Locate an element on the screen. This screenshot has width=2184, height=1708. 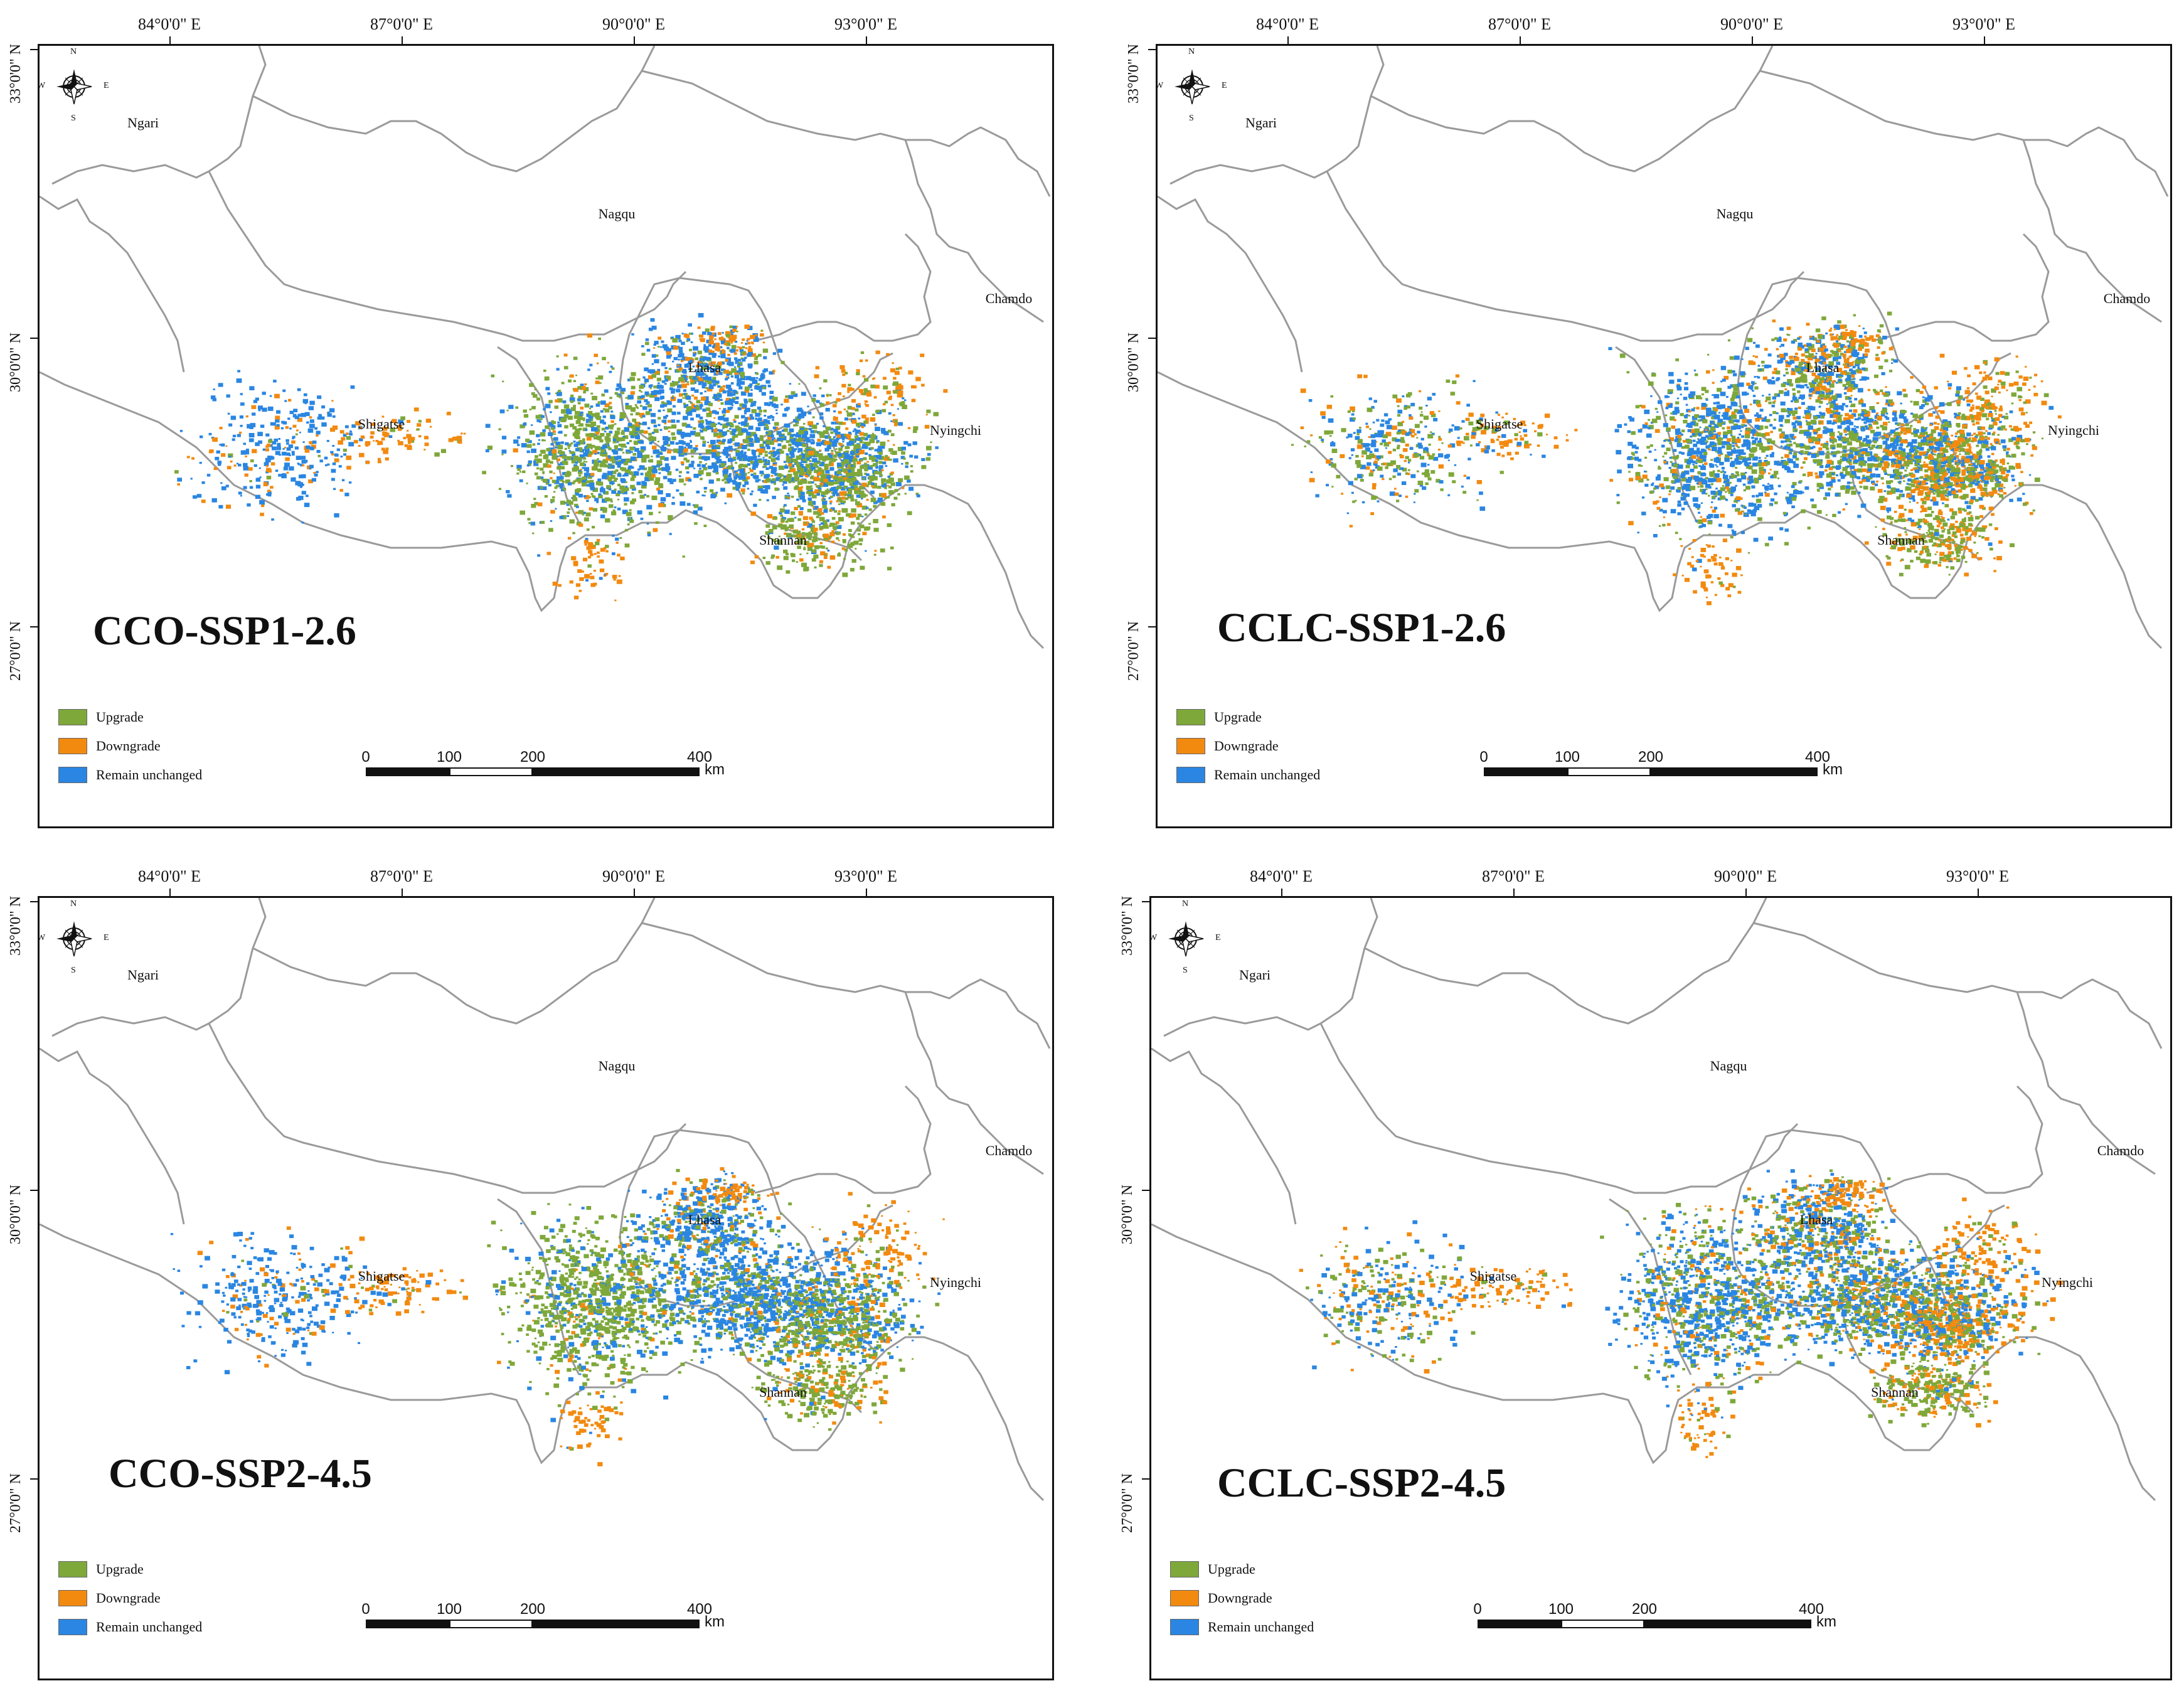
longitude-label: 90°0'0" E is located at coordinates (1752, 24).